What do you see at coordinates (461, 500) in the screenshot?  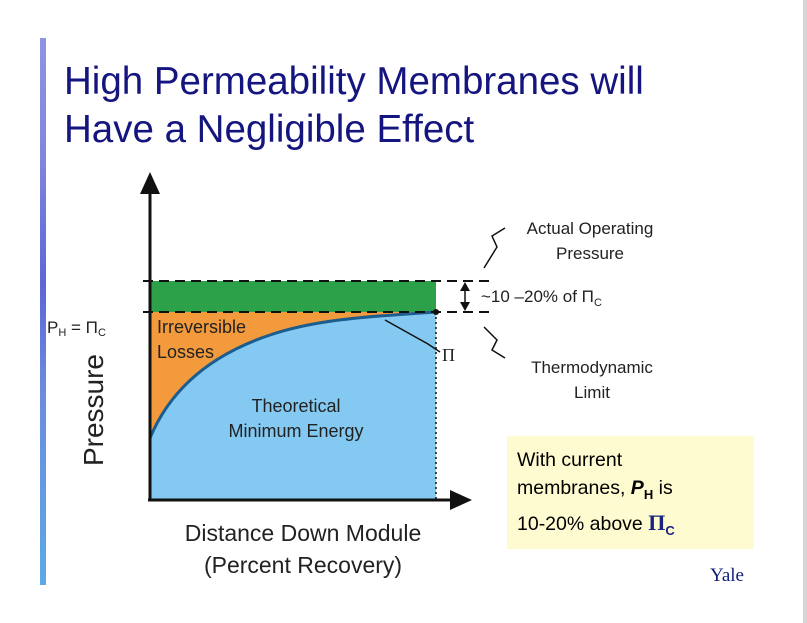 I see `x-axis-arrow` at bounding box center [461, 500].